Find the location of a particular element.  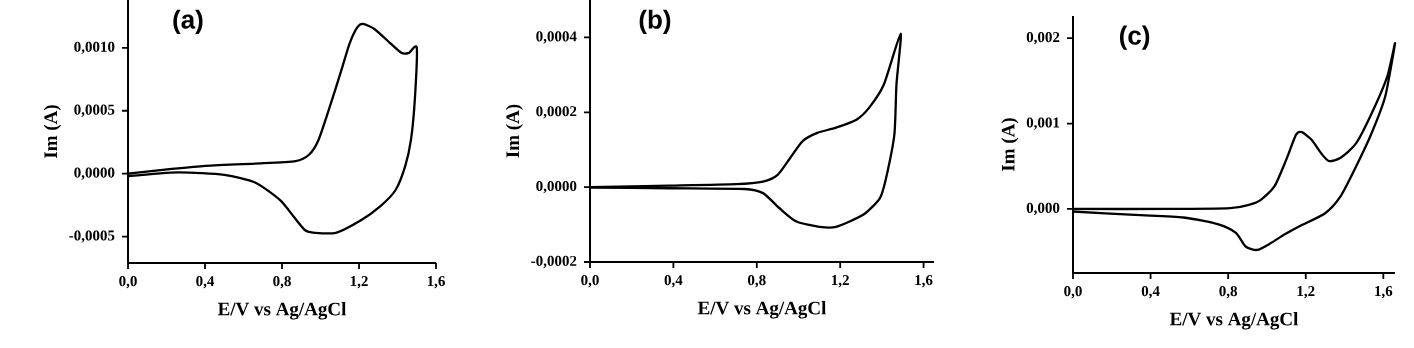

y-tick-label: 0,0002 is located at coordinates (556, 112).